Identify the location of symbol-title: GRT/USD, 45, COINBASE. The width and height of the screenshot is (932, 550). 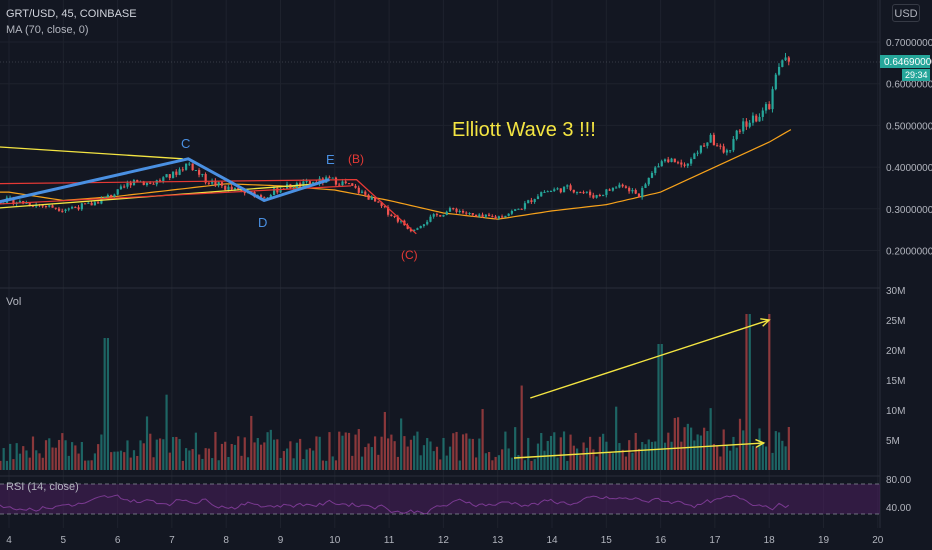
(71, 14).